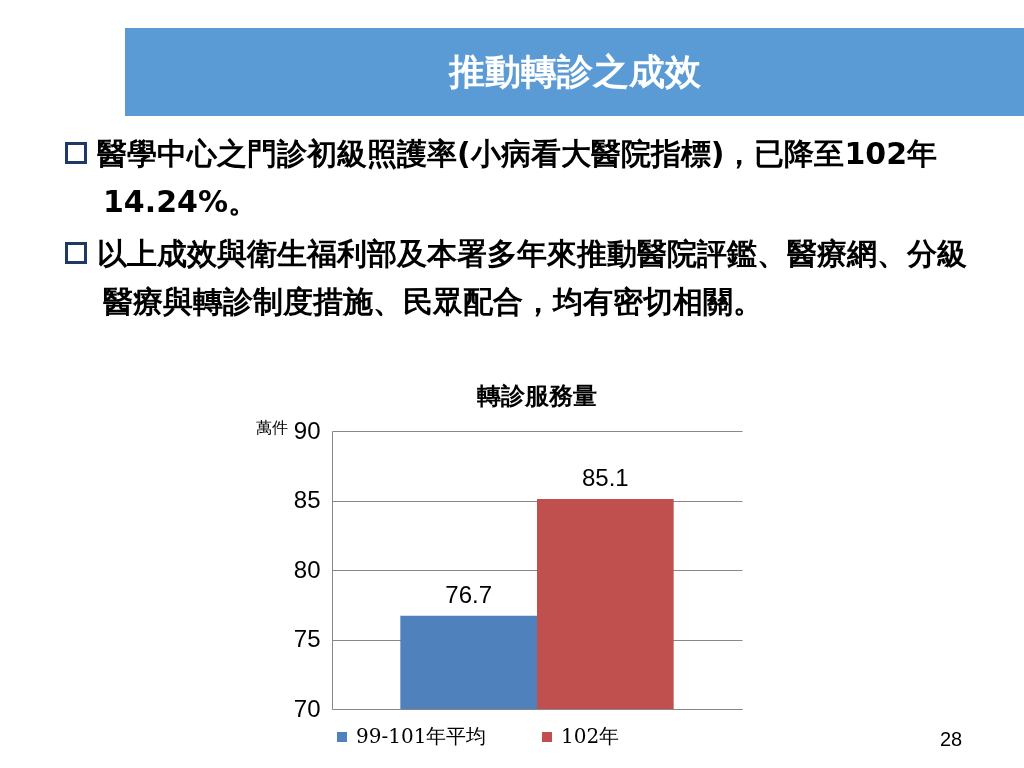  Describe the element at coordinates (307, 638) in the screenshot. I see `y-tick-label: 75` at that location.